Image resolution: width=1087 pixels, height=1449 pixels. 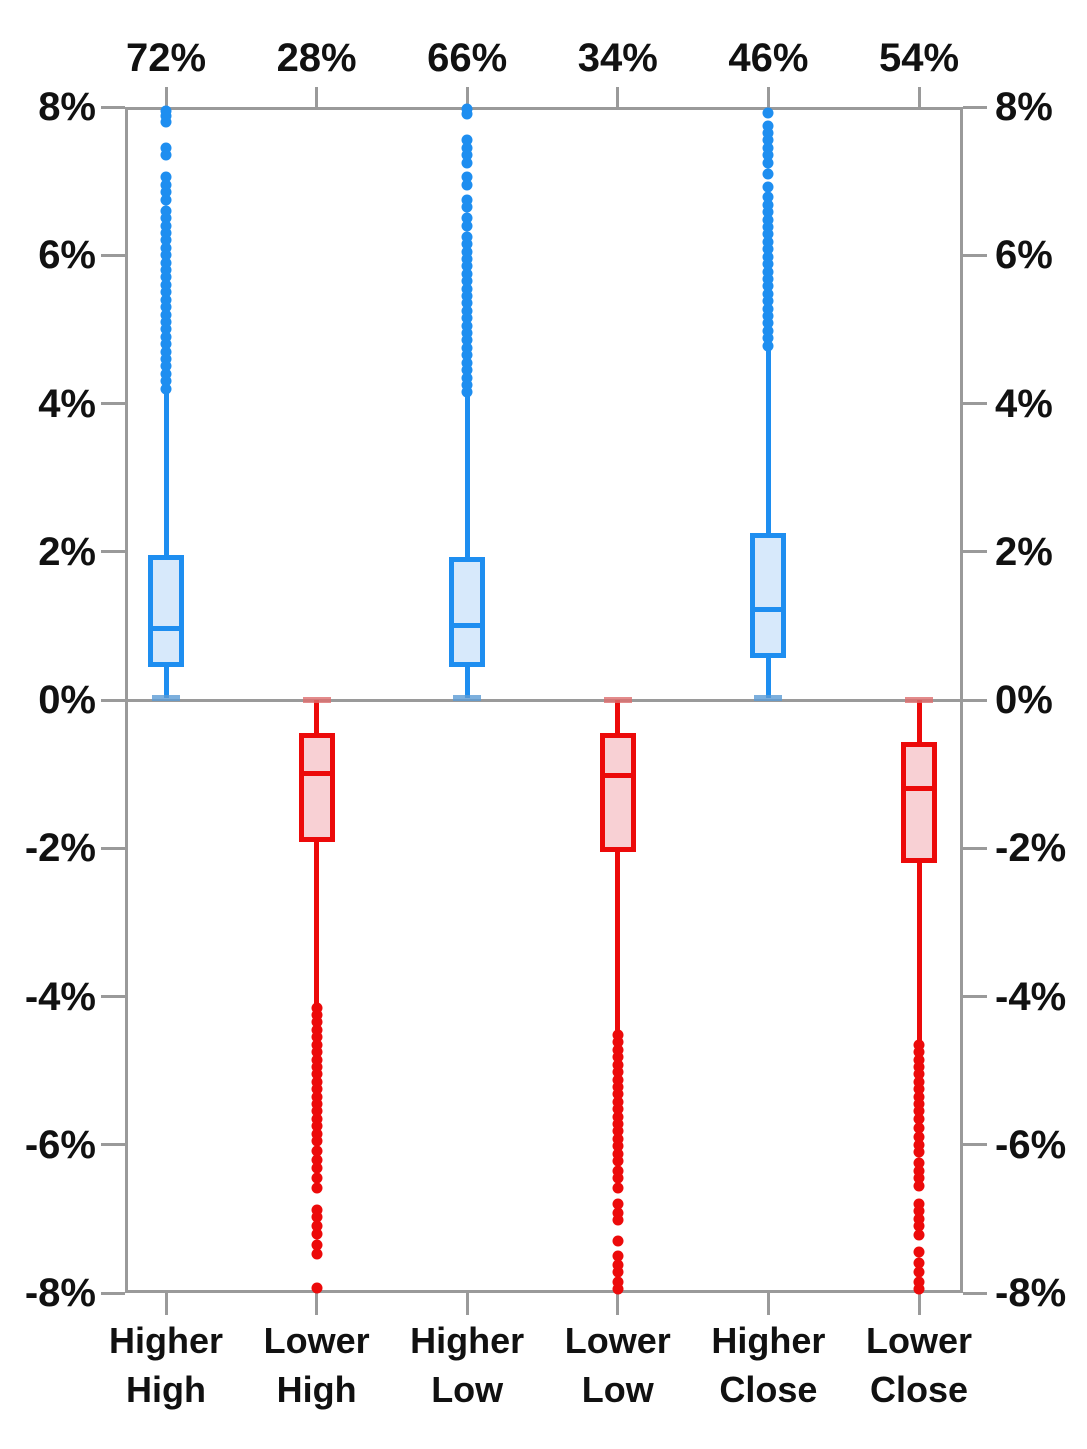 What do you see at coordinates (67, 551) in the screenshot?
I see `y-tick-label-left: 2%` at bounding box center [67, 551].